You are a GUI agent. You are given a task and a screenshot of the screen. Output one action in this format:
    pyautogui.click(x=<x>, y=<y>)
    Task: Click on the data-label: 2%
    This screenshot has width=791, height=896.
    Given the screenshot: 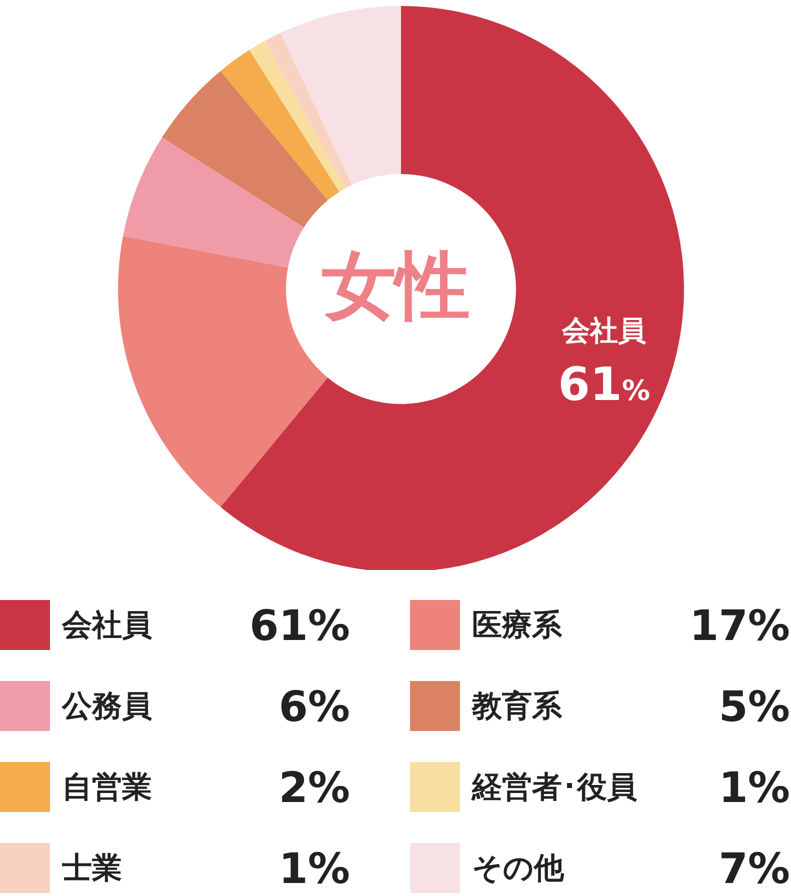 What is the action you would take?
    pyautogui.click(x=314, y=787)
    